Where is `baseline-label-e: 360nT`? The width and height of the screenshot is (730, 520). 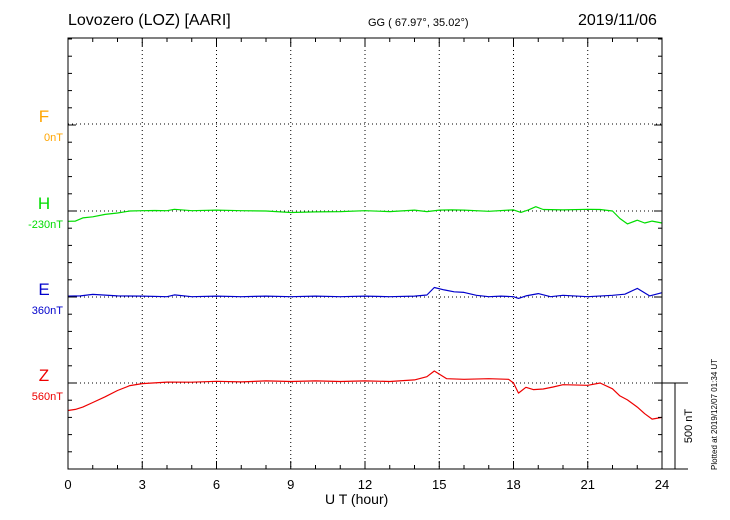
baseline-label-e: 360nT is located at coordinates (47, 311).